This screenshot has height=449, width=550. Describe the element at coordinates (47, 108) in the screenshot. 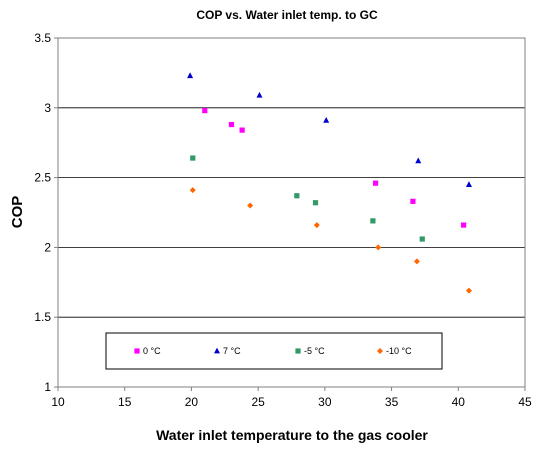

I see `y-tick-label: 3` at that location.